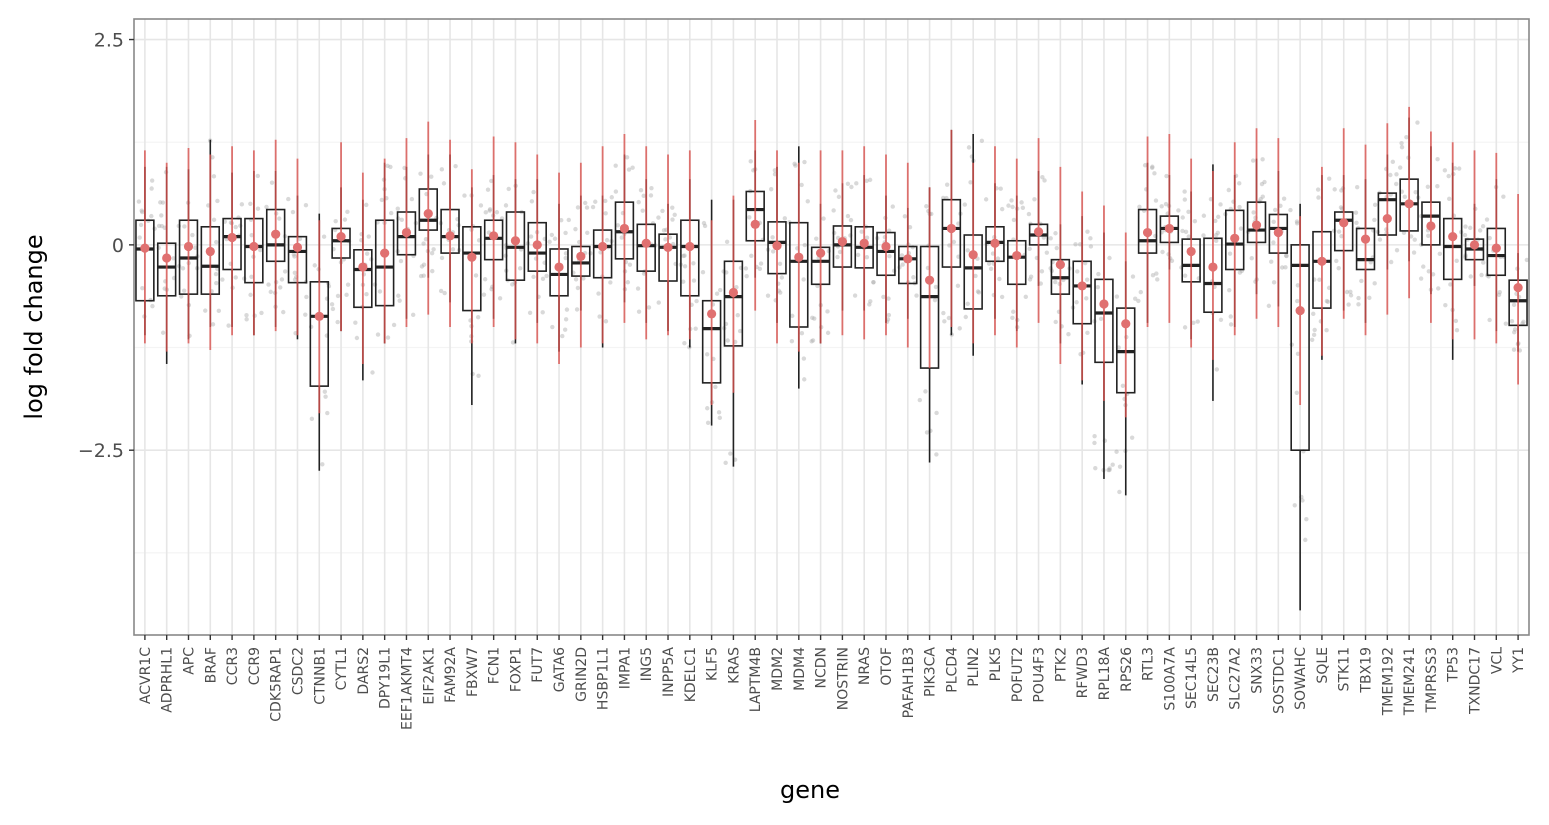 This screenshot has height=825, width=1549. What do you see at coordinates (996, 664) in the screenshot?
I see `x-tick-label: PLK5` at bounding box center [996, 664].